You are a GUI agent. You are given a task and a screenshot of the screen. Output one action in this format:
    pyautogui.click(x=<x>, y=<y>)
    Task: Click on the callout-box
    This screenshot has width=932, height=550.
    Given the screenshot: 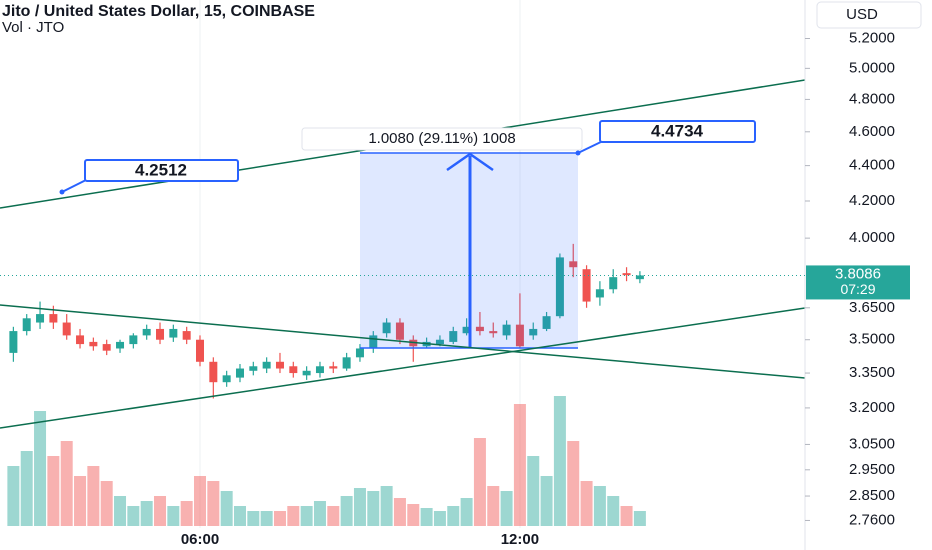 What is the action you would take?
    pyautogui.click(x=677, y=131)
    